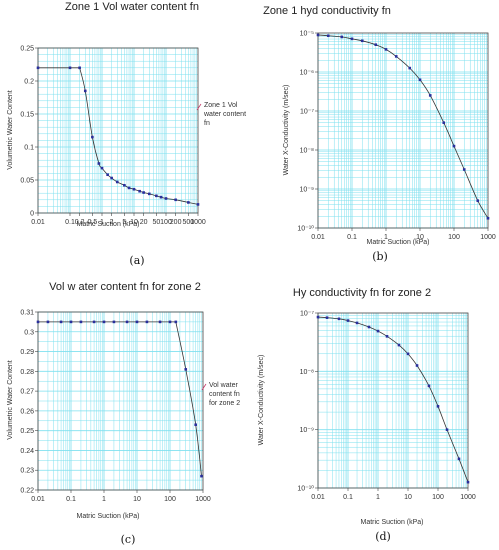  What do you see at coordinates (27, 451) in the screenshot?
I see `y-tick-label: 0.24` at bounding box center [27, 451].